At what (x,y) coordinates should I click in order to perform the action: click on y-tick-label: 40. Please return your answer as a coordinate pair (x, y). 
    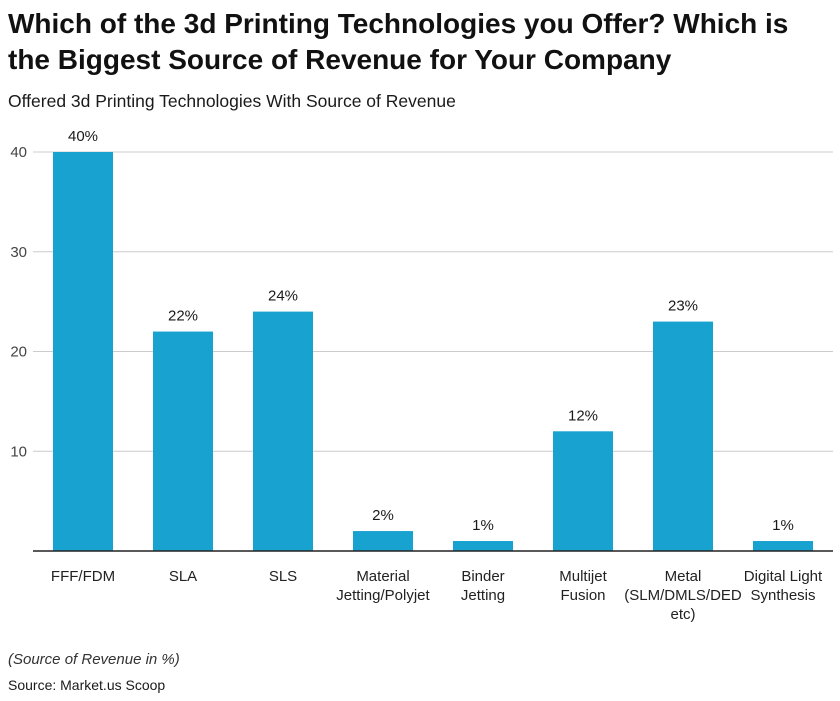
    Looking at the image, I should click on (18, 152).